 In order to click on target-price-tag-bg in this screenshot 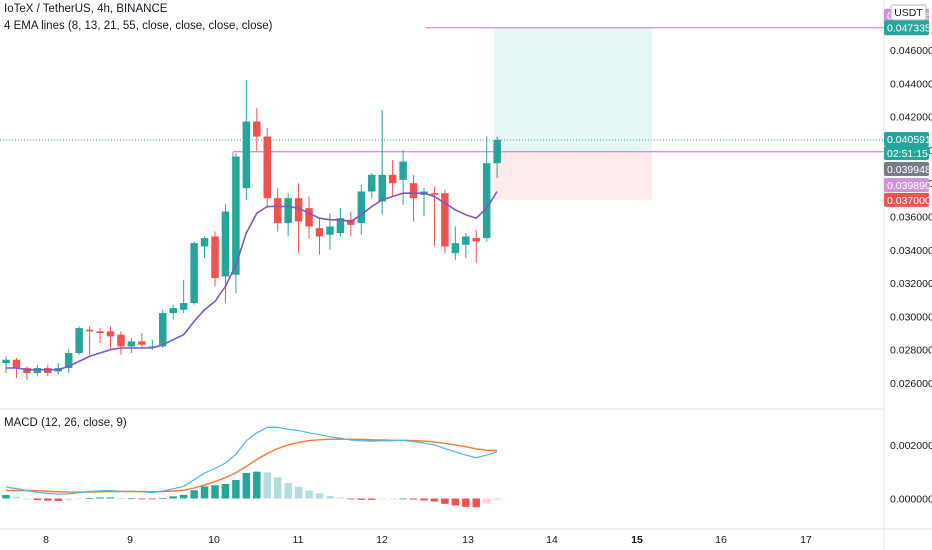, I will do `click(906, 28)`.